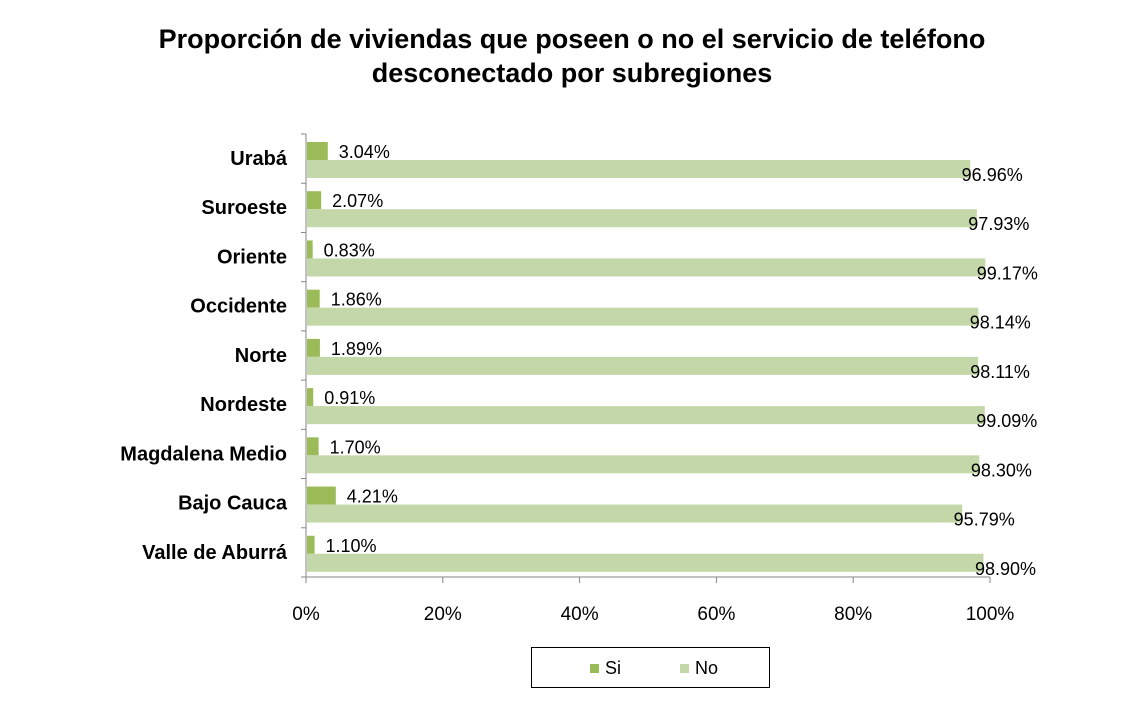  What do you see at coordinates (853, 614) in the screenshot?
I see `x-tick-label: 80%` at bounding box center [853, 614].